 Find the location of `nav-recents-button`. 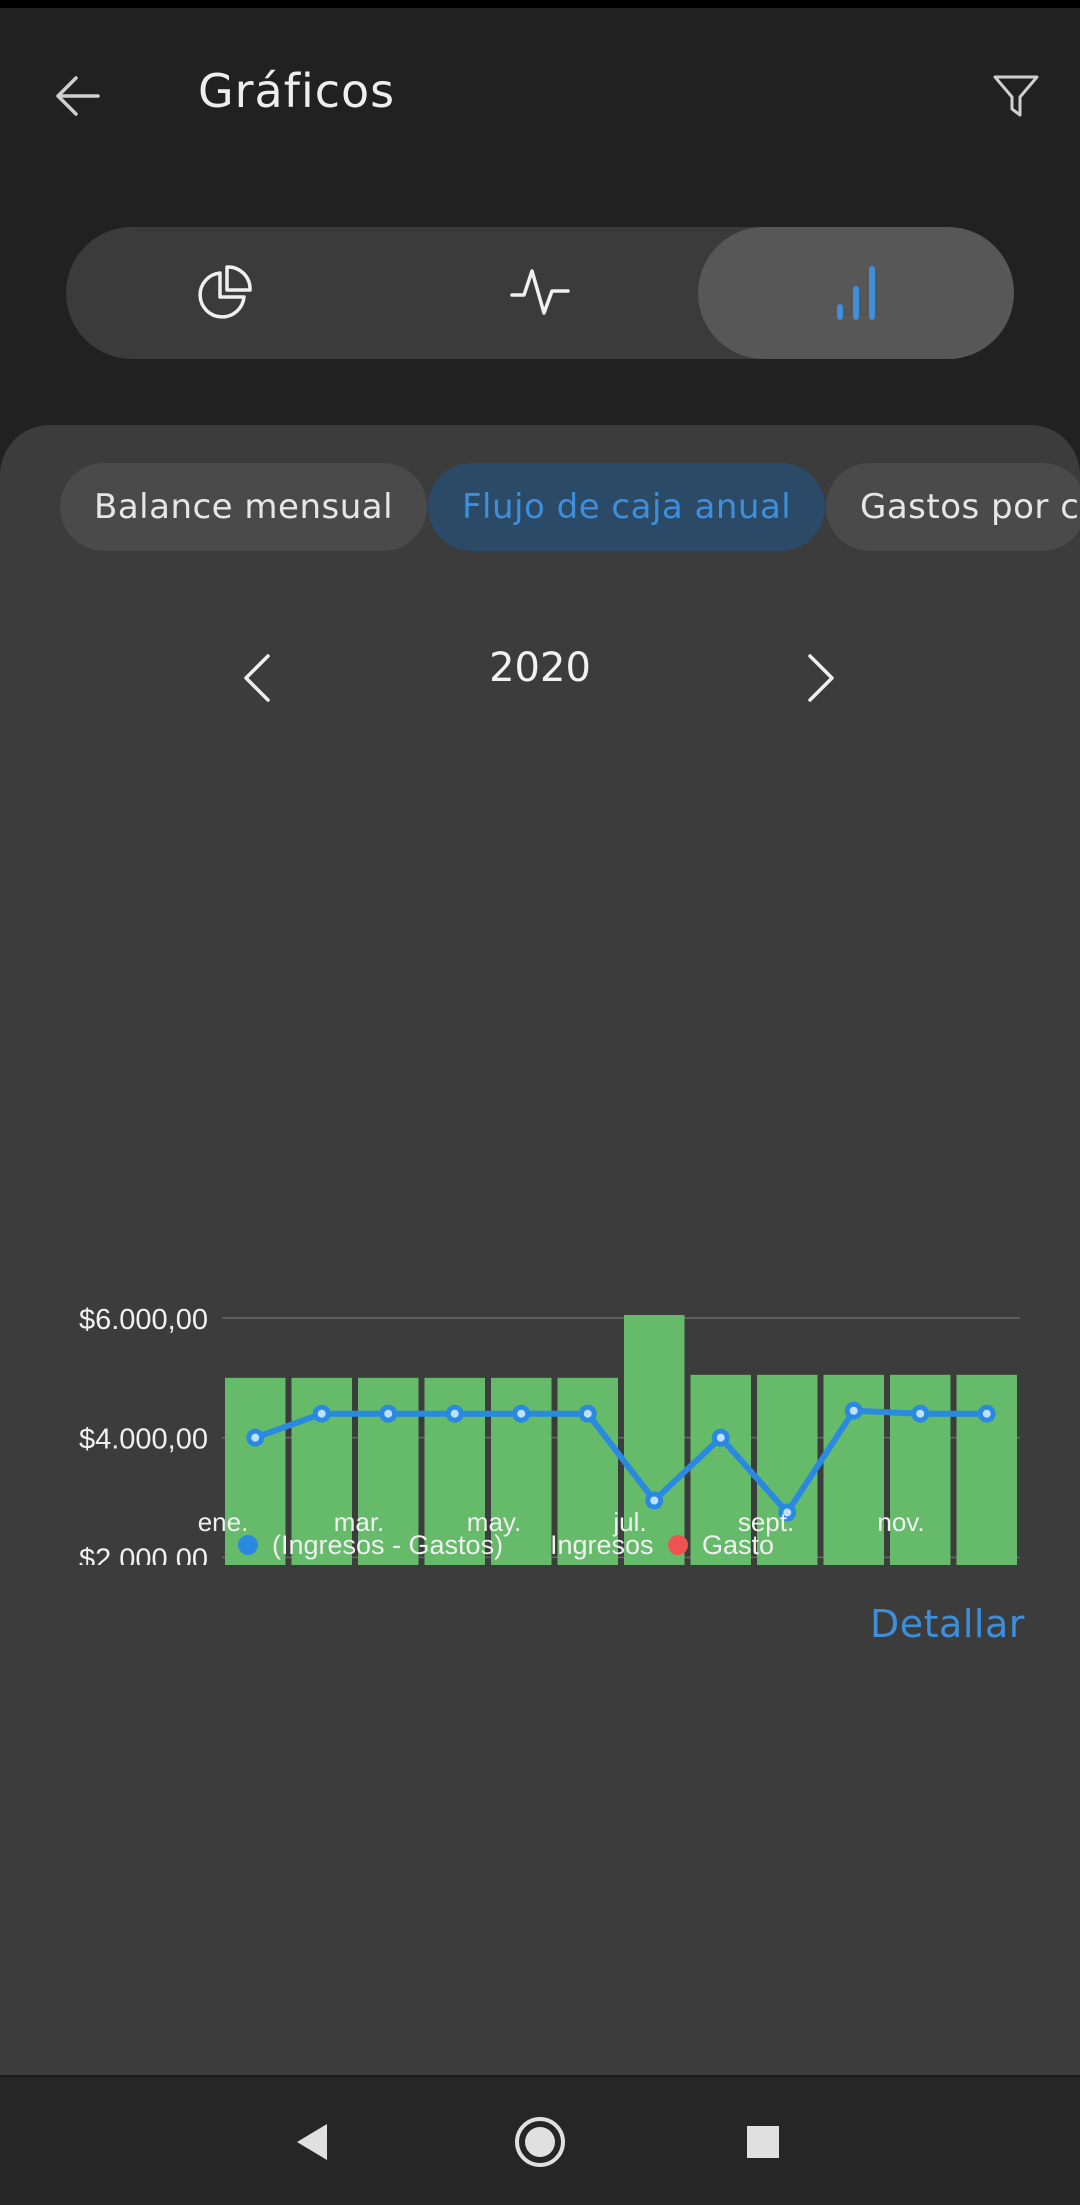

nav-recents-button is located at coordinates (763, 2142).